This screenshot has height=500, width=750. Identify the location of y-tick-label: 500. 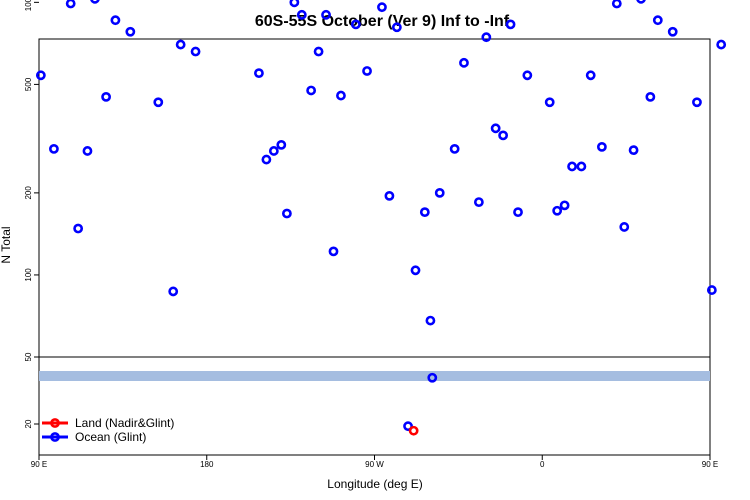
(28, 84).